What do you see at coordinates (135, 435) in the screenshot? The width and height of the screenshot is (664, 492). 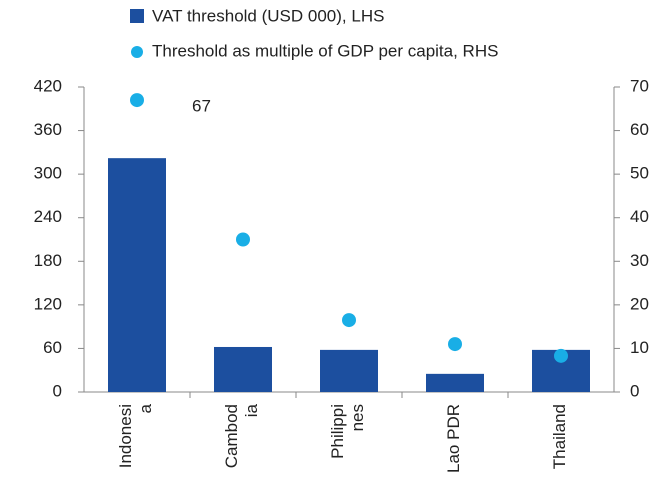 I see `x-tick-label: Indonesia` at bounding box center [135, 435].